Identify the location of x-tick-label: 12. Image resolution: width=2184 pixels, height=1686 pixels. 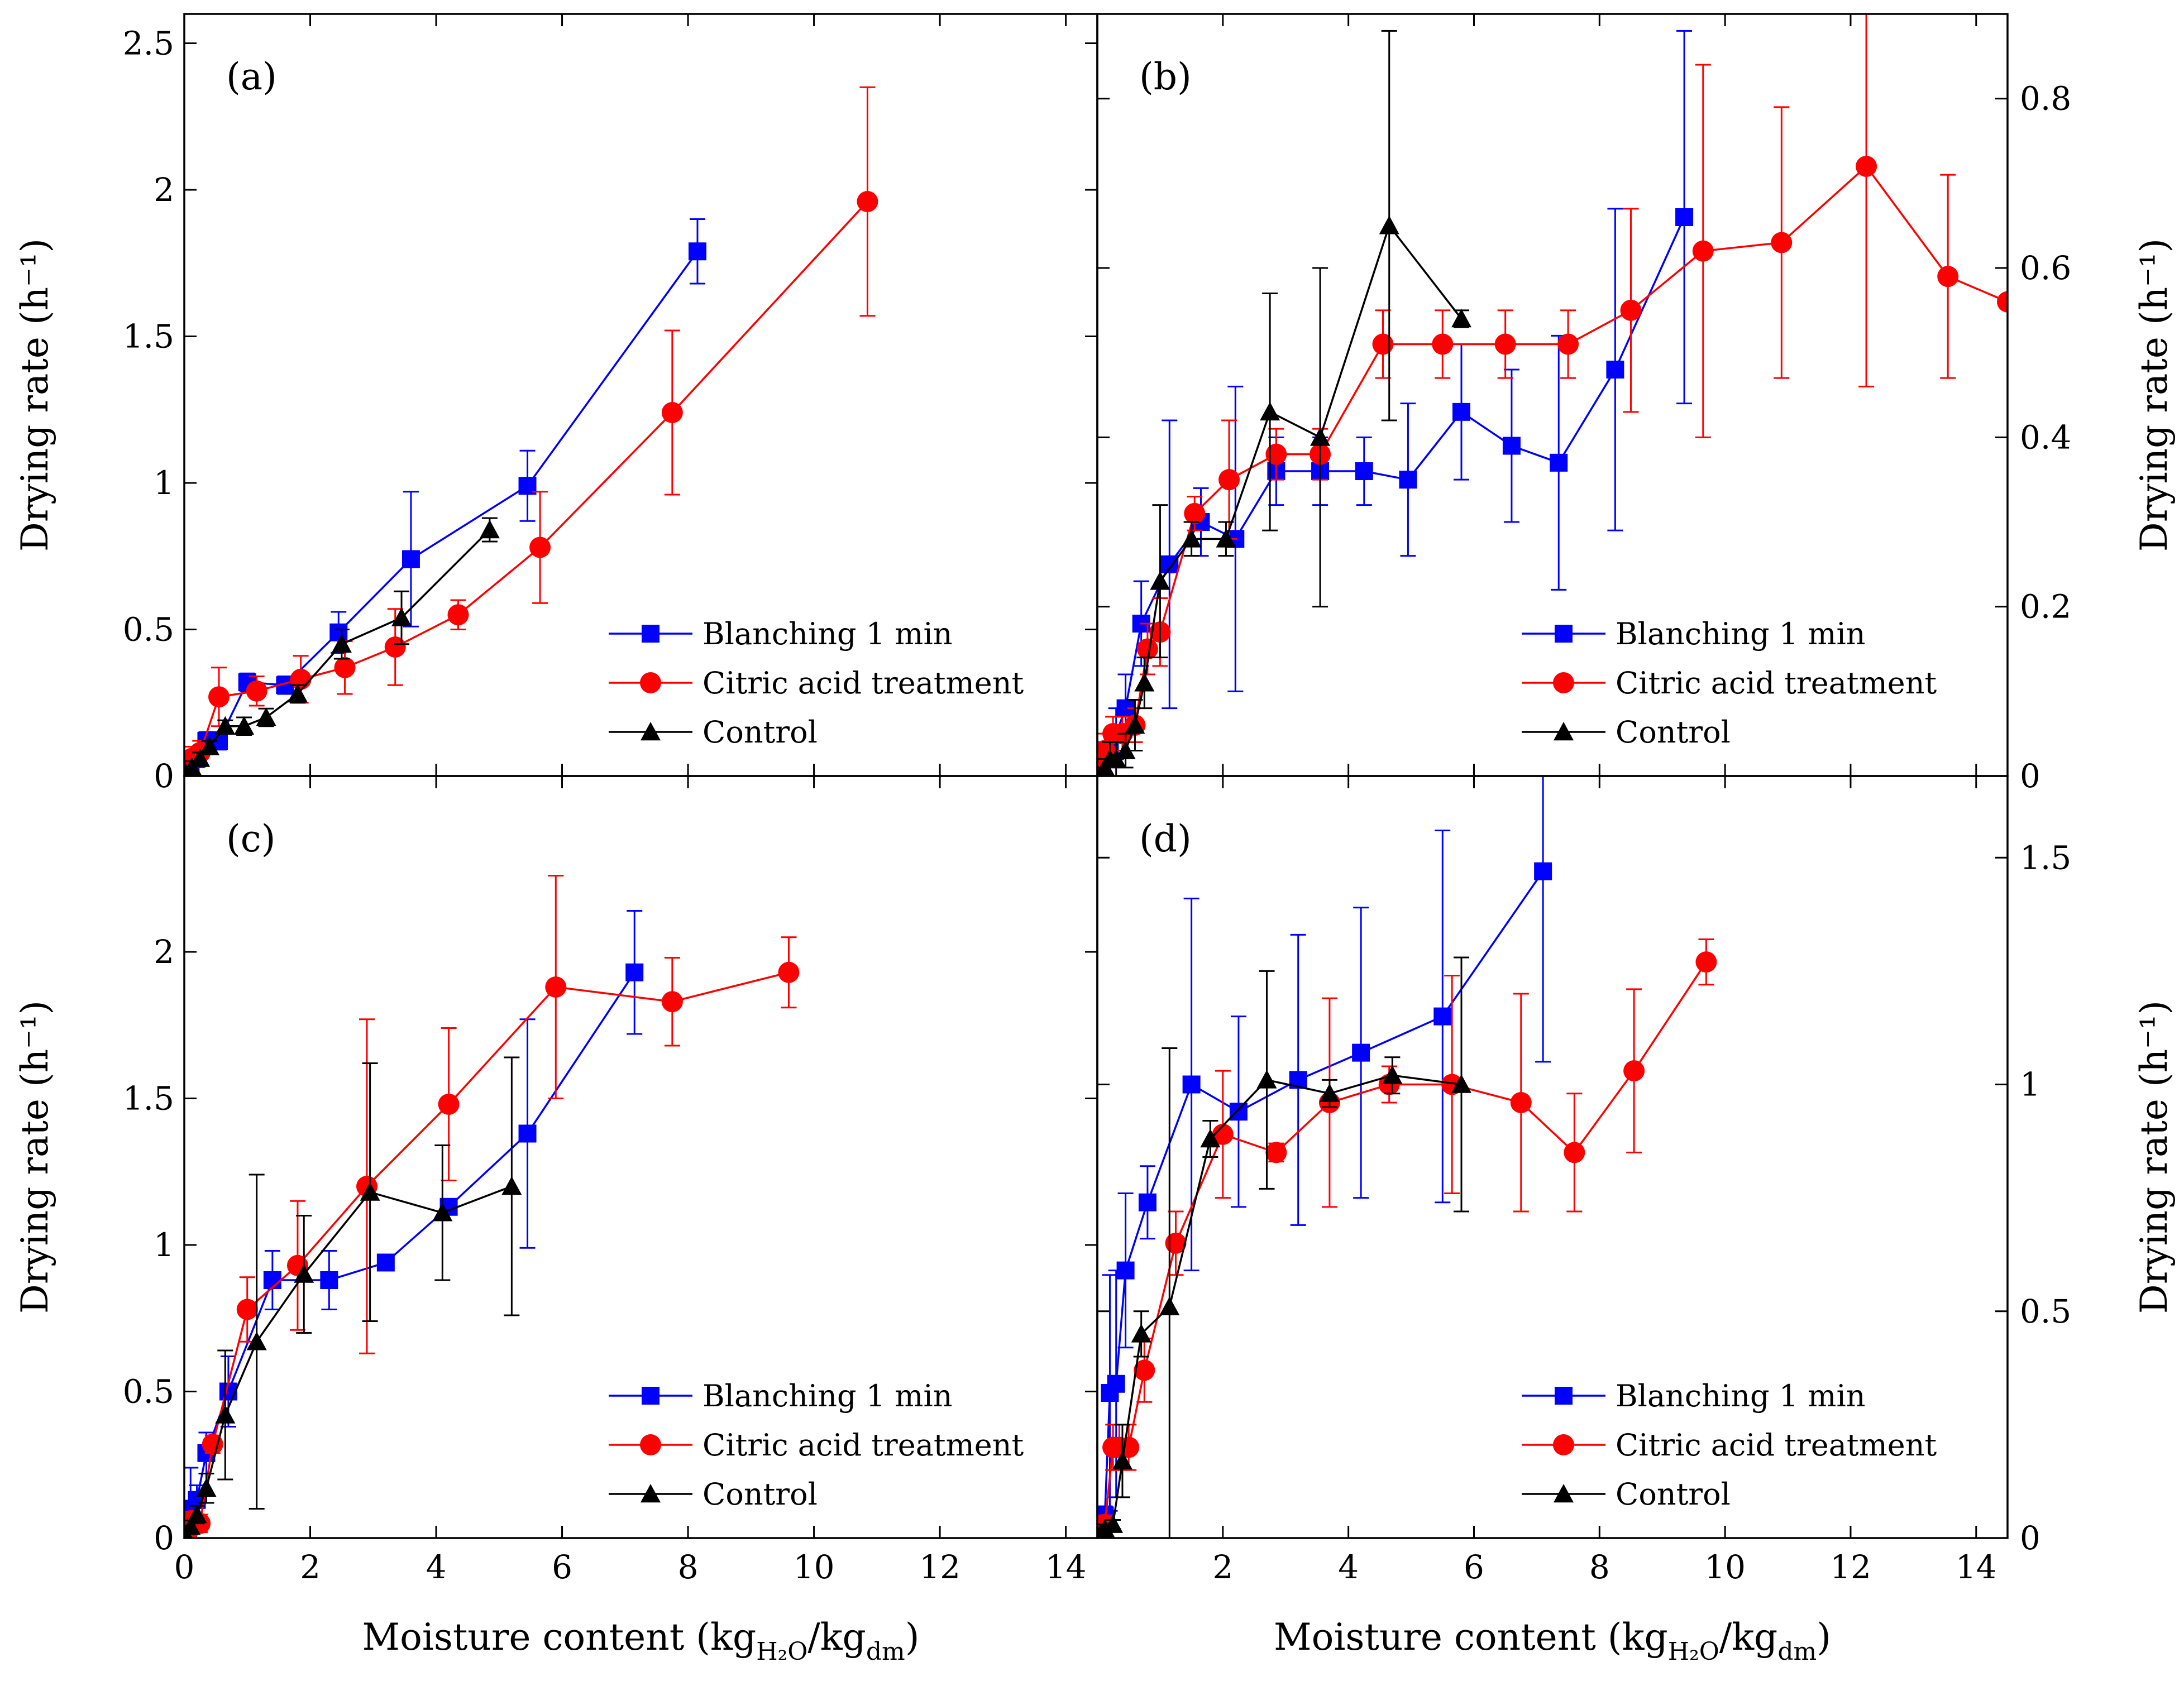
(939, 1567).